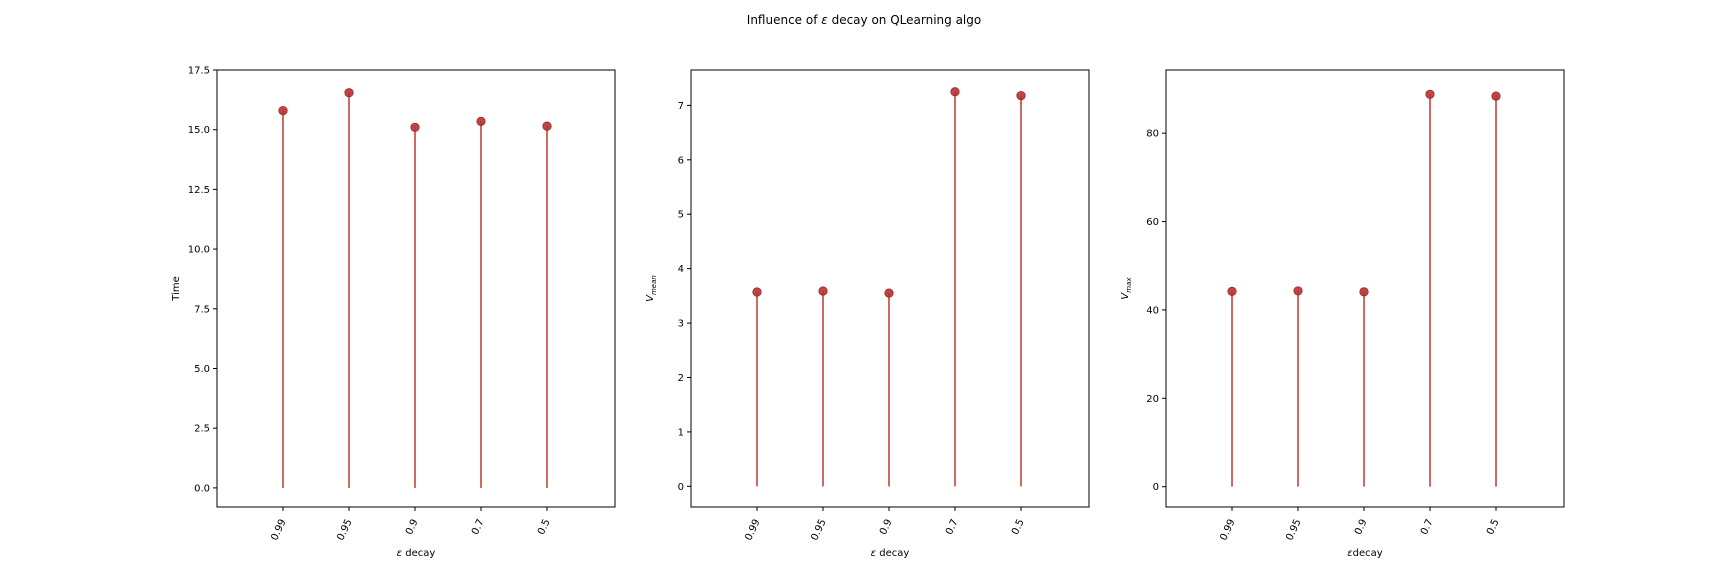  I want to click on y-axis-label-main: Time, so click(176, 288).